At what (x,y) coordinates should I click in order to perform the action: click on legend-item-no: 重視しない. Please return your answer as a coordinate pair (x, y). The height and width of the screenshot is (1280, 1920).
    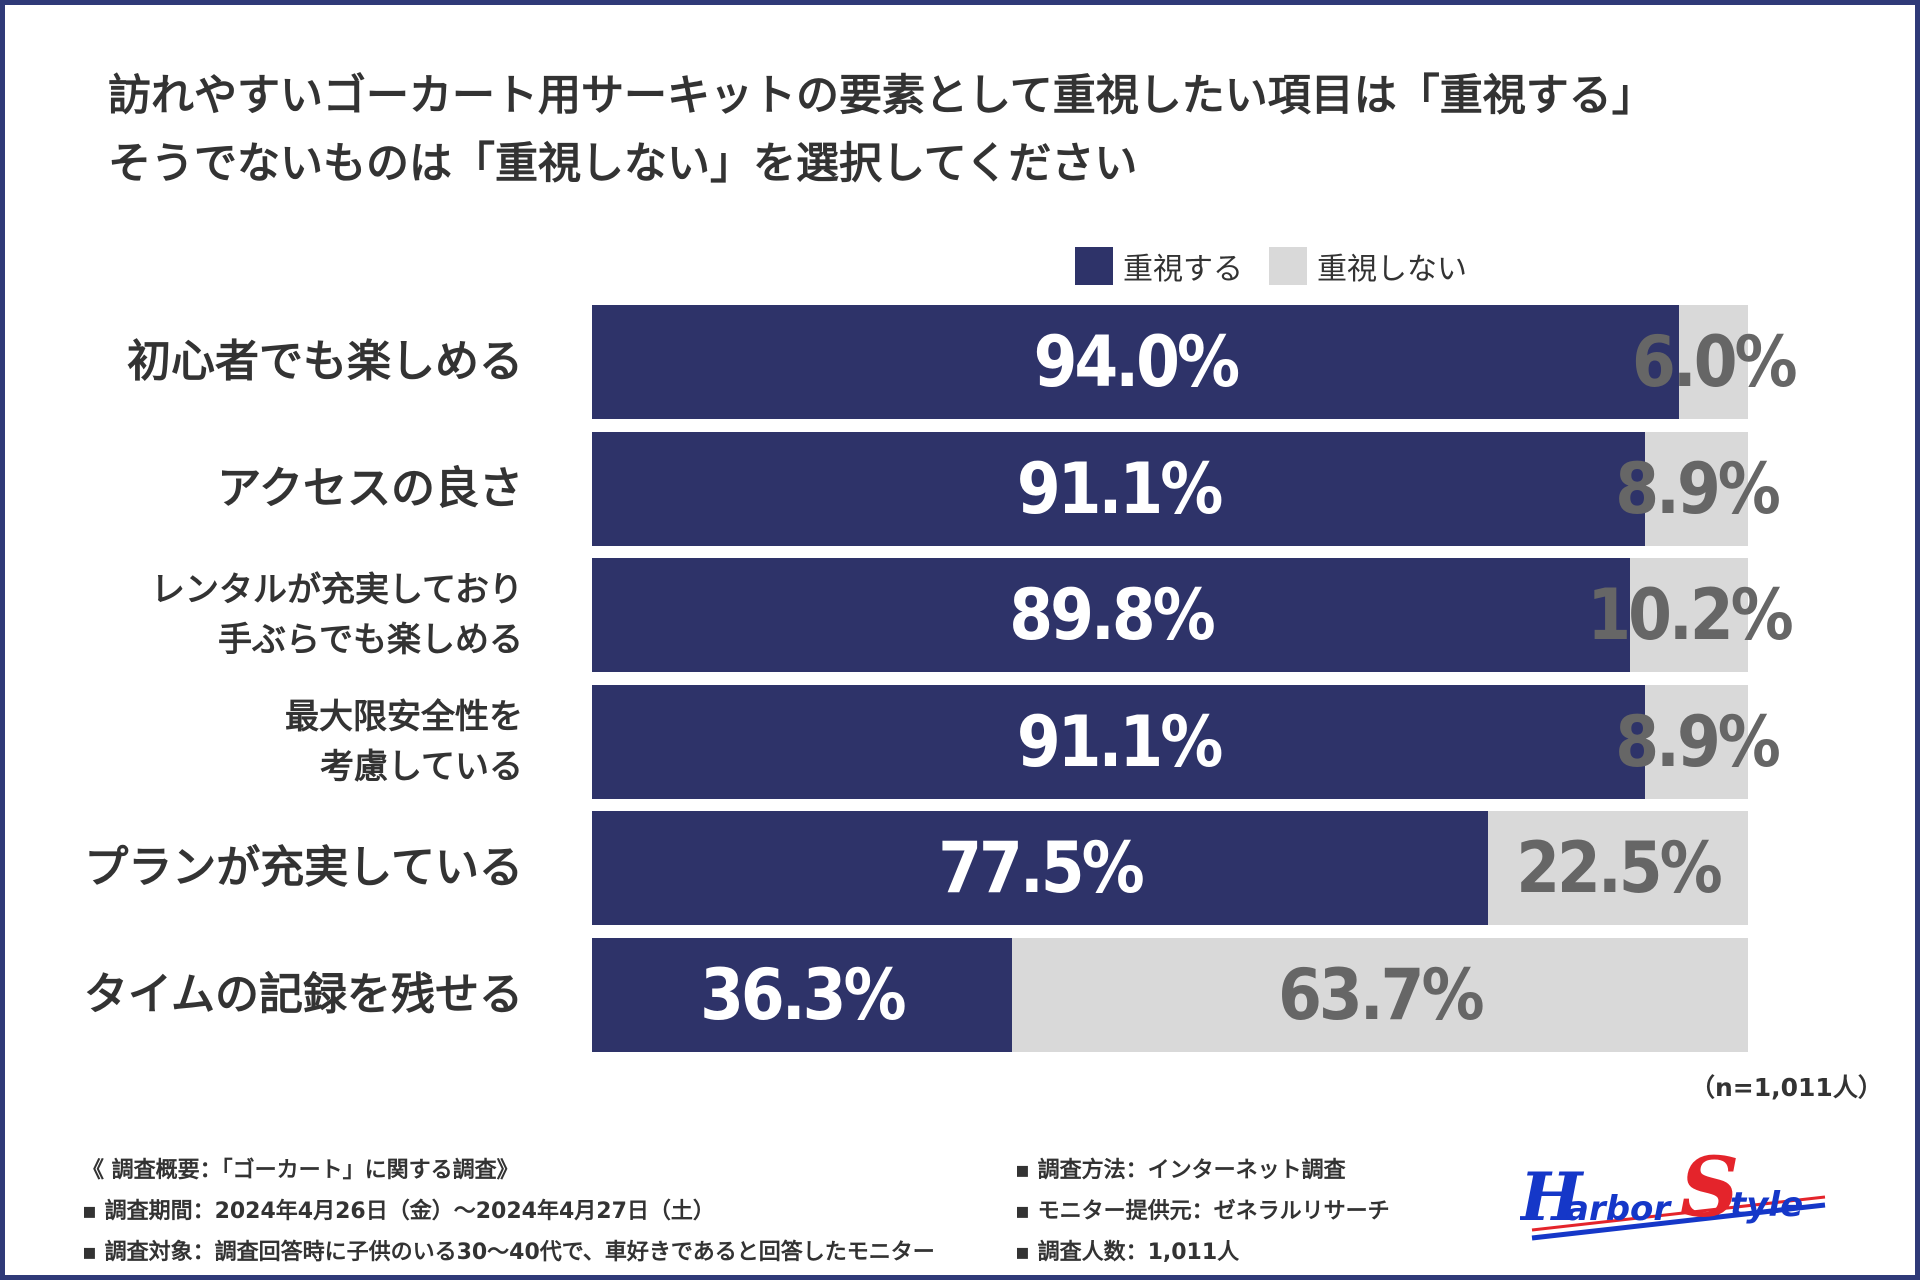
    Looking at the image, I should click on (1368, 266).